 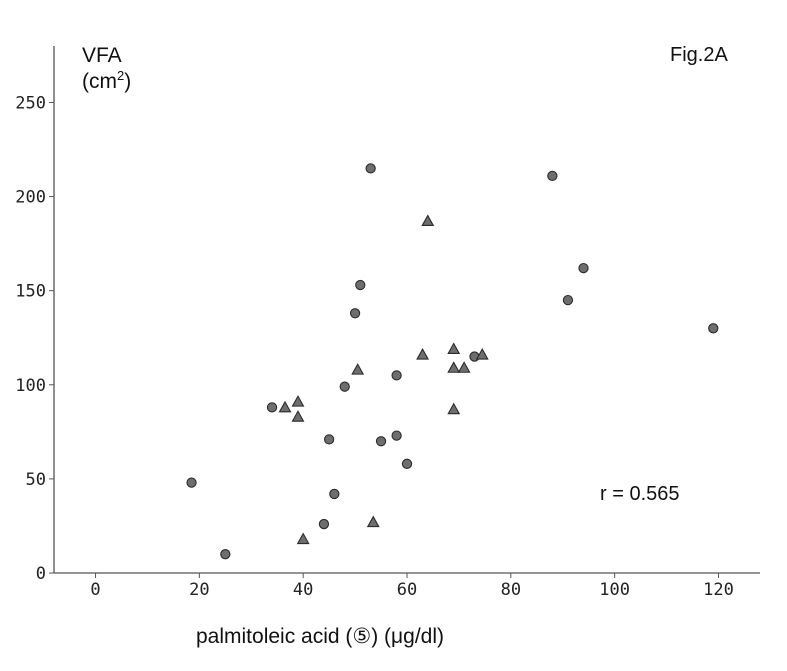 What do you see at coordinates (640, 494) in the screenshot?
I see `correlation-annotation: r = 0.565` at bounding box center [640, 494].